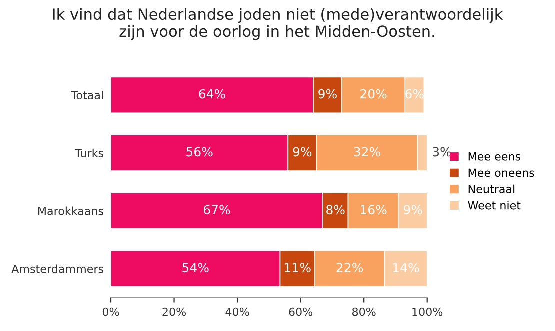 The height and width of the screenshot is (331, 555). Describe the element at coordinates (350, 268) in the screenshot. I see `data-label: 22%` at that location.